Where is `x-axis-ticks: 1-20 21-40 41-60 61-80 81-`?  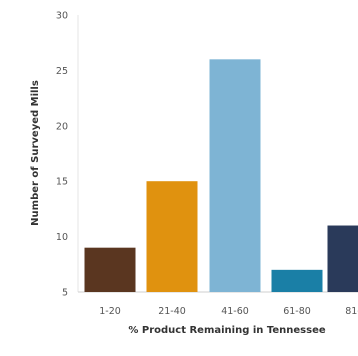 x-axis-ticks: 1-20 21-40 41-60 61-80 81- is located at coordinates (228, 311).